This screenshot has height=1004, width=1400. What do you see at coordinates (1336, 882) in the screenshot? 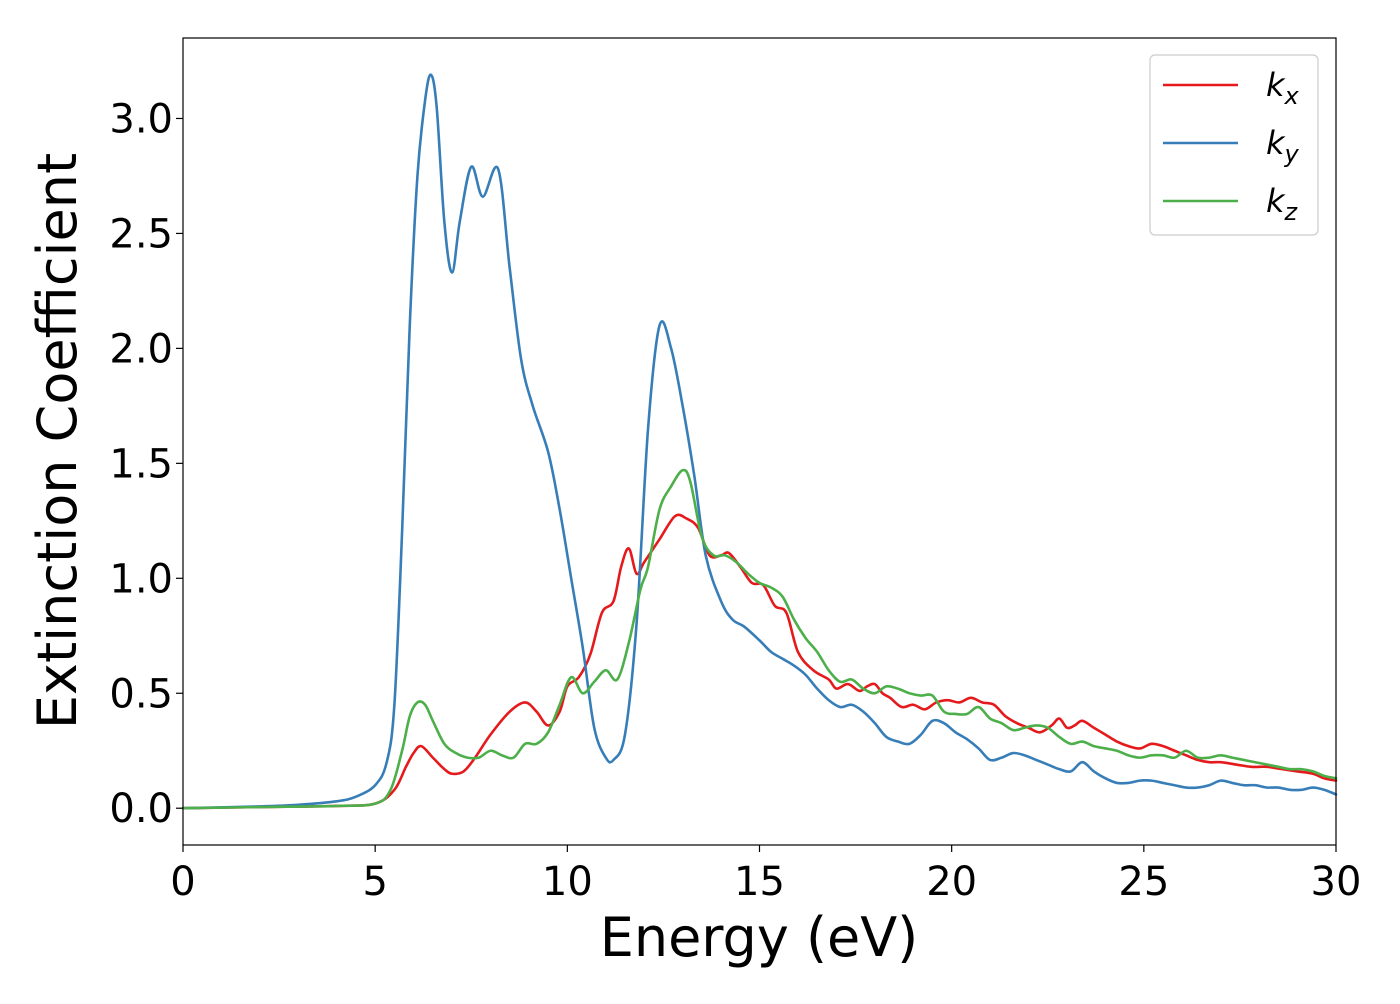
I see `x-tick-label: 30` at bounding box center [1336, 882].